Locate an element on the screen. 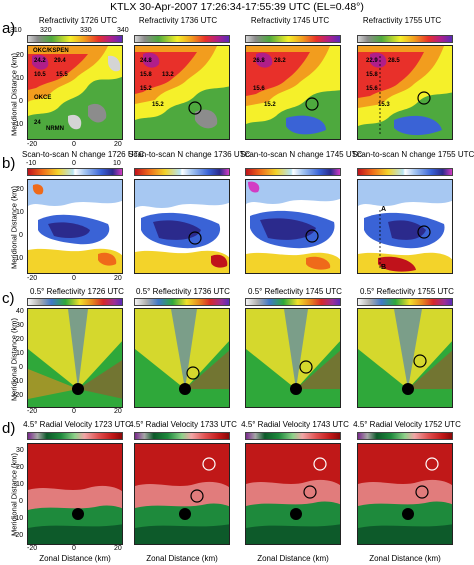  value-a3: 26.8 is located at coordinates (259, 61).